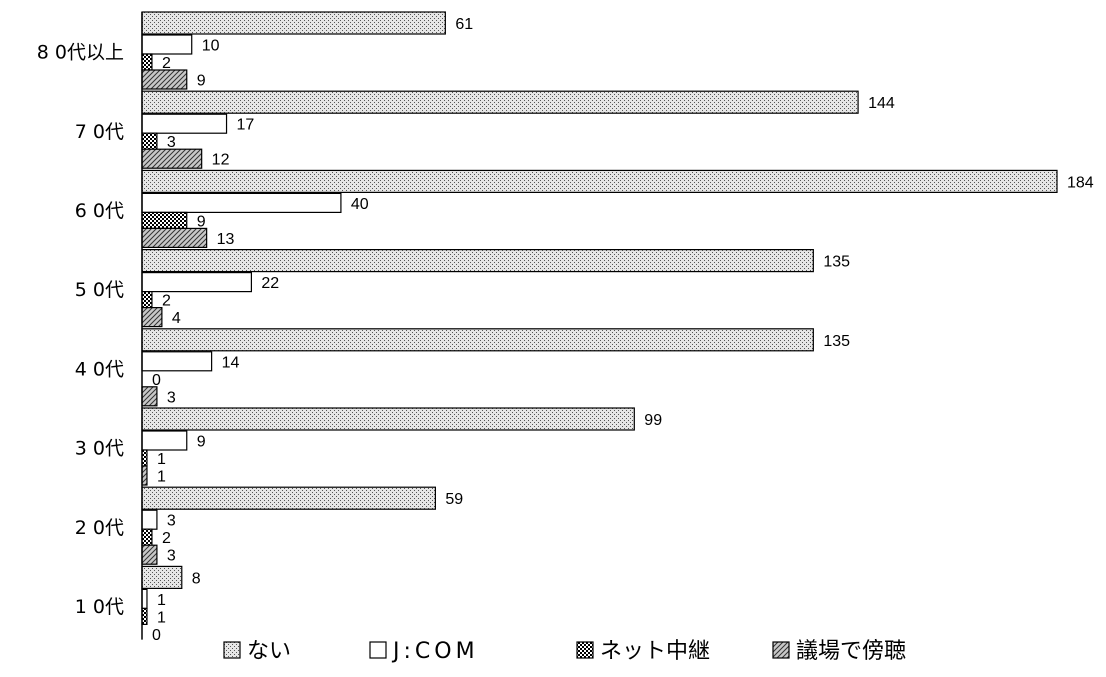  Describe the element at coordinates (196, 578) in the screenshot. I see `data-label: 8` at that location.